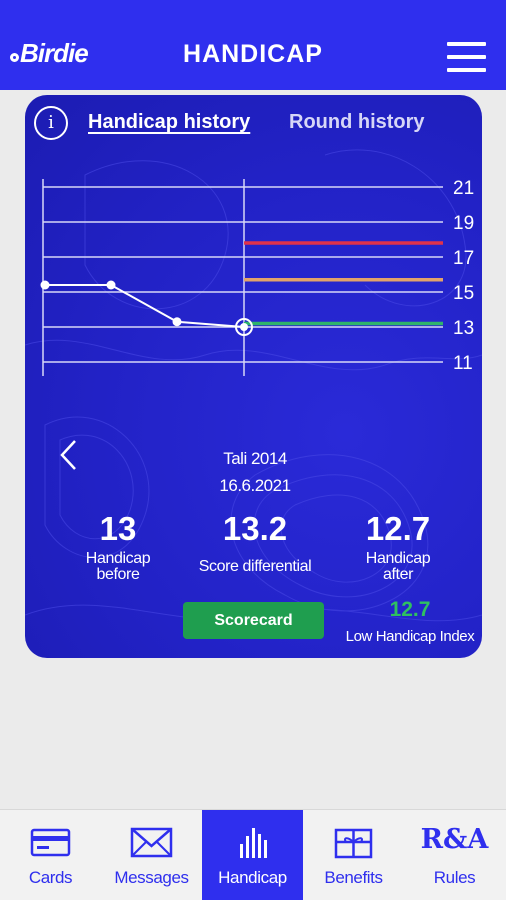 Image resolution: width=506 pixels, height=900 pixels. What do you see at coordinates (50, 877) in the screenshot?
I see `nav-label-cards: Cards` at bounding box center [50, 877].